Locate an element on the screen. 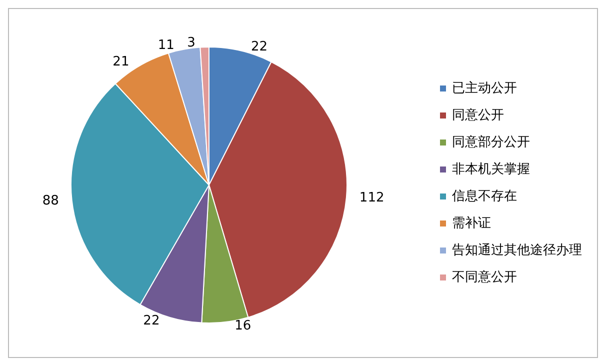 The height and width of the screenshot is (364, 604). legend-label: 信息不存在 is located at coordinates (484, 196).